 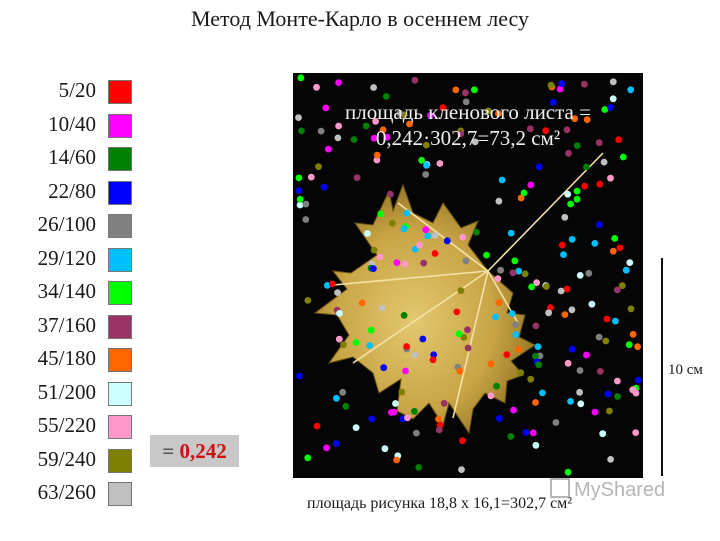 What do you see at coordinates (80, 263) in the screenshot?
I see `legend-row: 29/120` at bounding box center [80, 263].